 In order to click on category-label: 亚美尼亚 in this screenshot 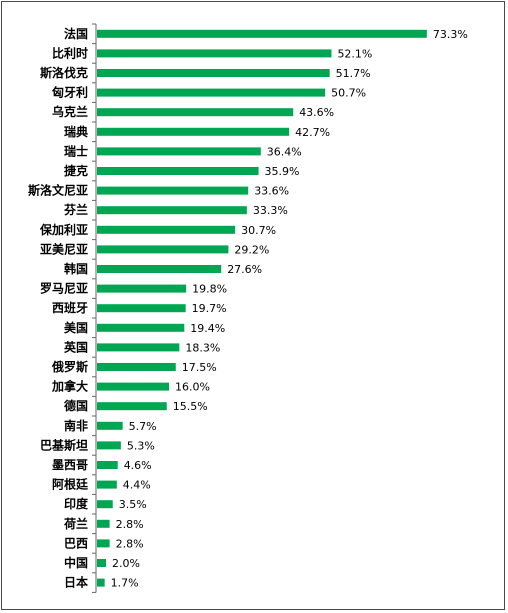, I will do `click(64, 248)`.